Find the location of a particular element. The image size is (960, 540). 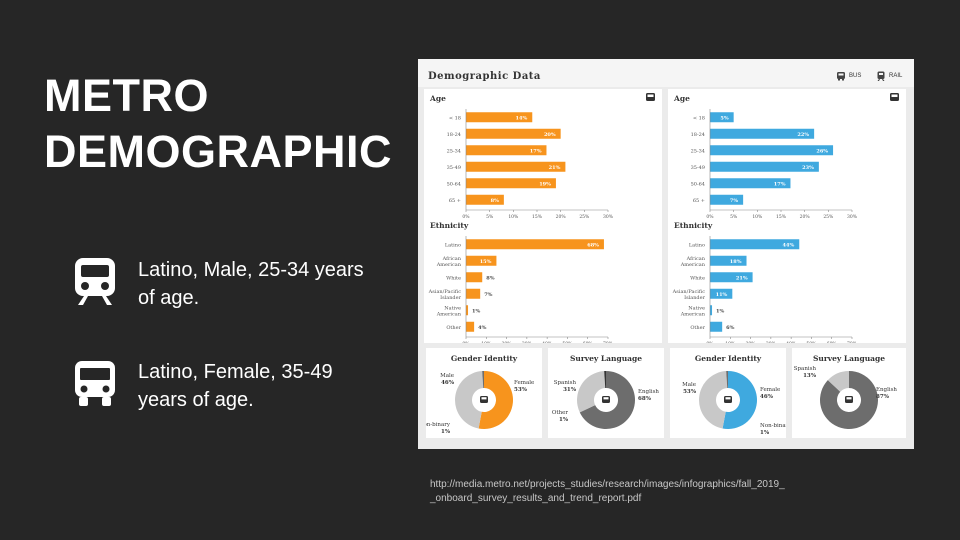

bus-lang-legend-label: Spanish is located at coordinates (565, 383).